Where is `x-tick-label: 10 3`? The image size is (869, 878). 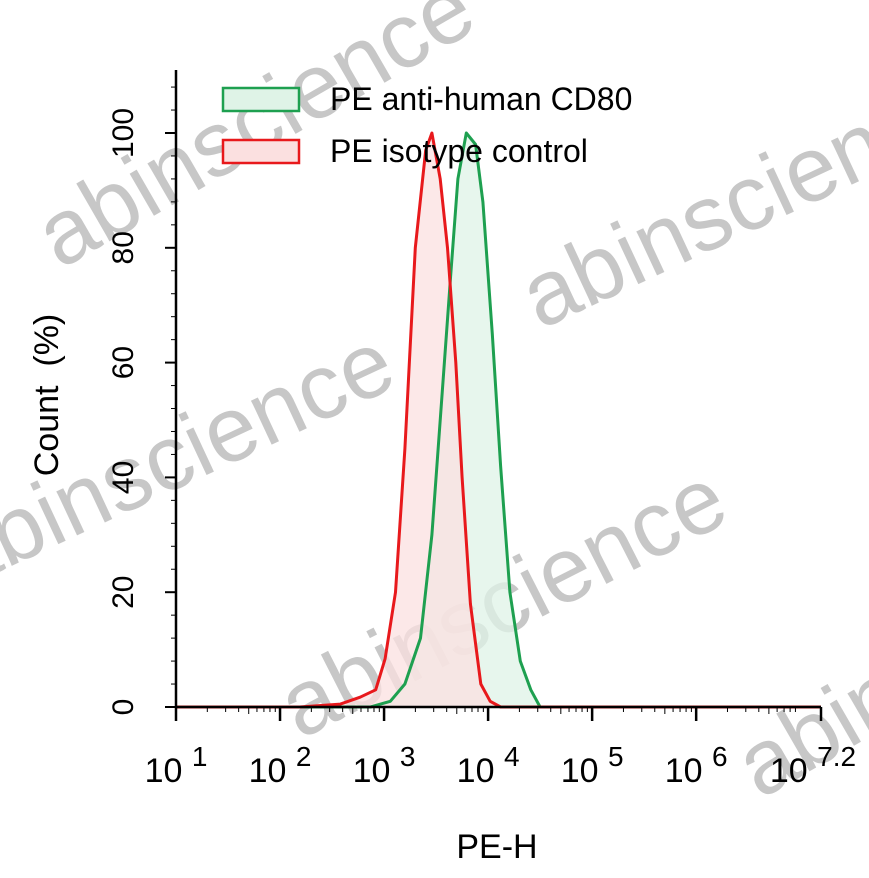
x-tick-label: 10 3 is located at coordinates (384, 765).